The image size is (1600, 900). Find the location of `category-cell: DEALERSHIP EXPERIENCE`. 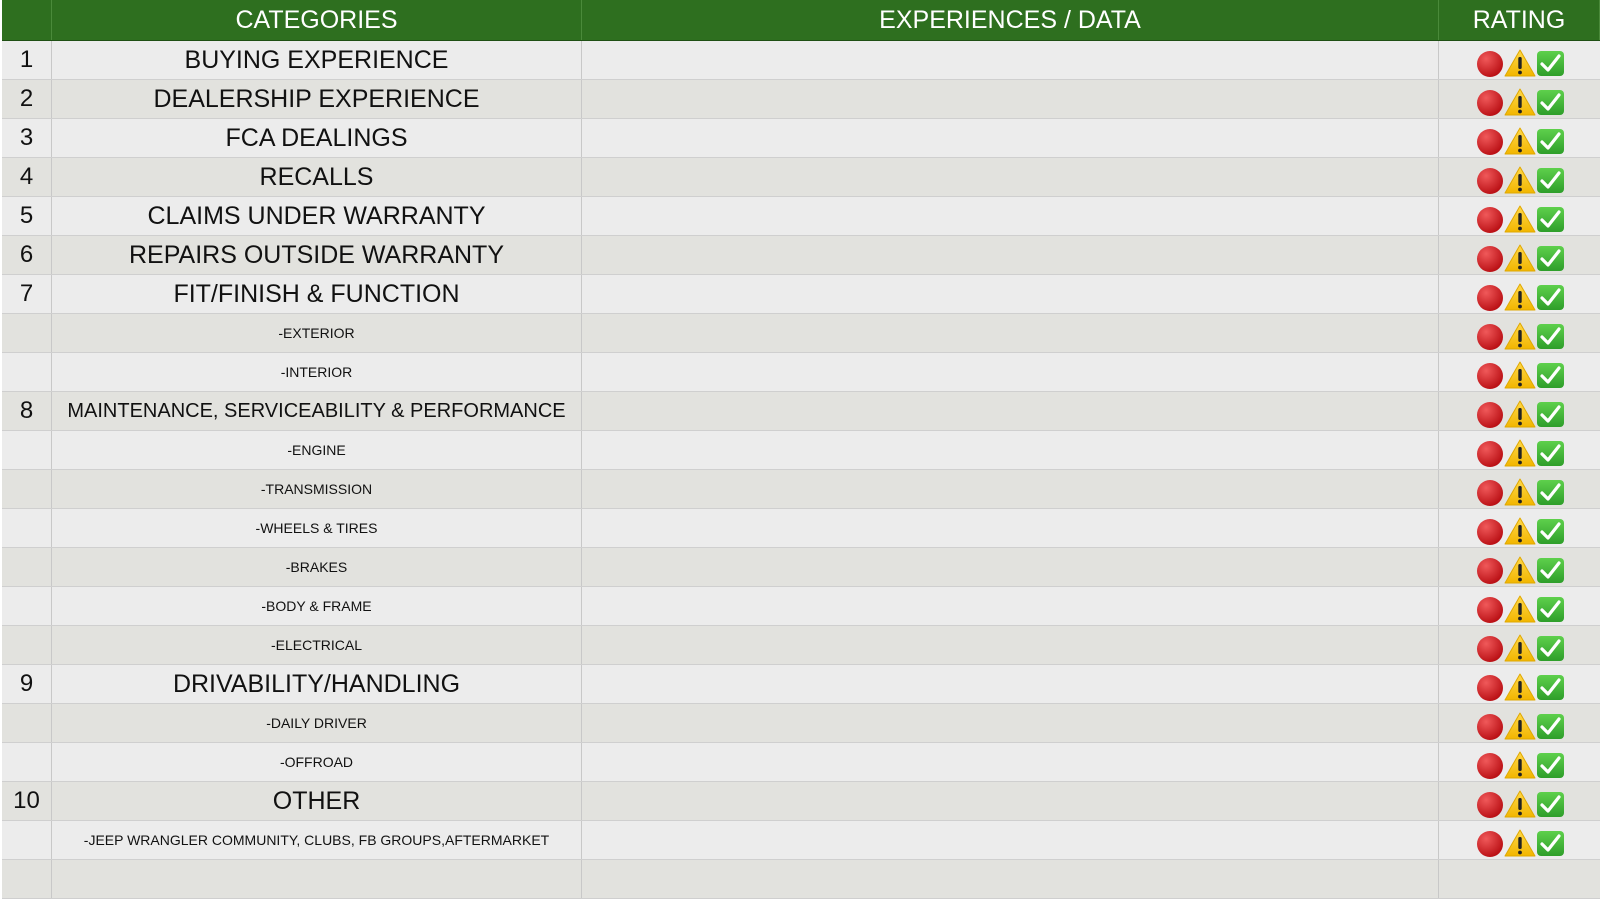

category-cell: DEALERSHIP EXPERIENCE is located at coordinates (317, 99).